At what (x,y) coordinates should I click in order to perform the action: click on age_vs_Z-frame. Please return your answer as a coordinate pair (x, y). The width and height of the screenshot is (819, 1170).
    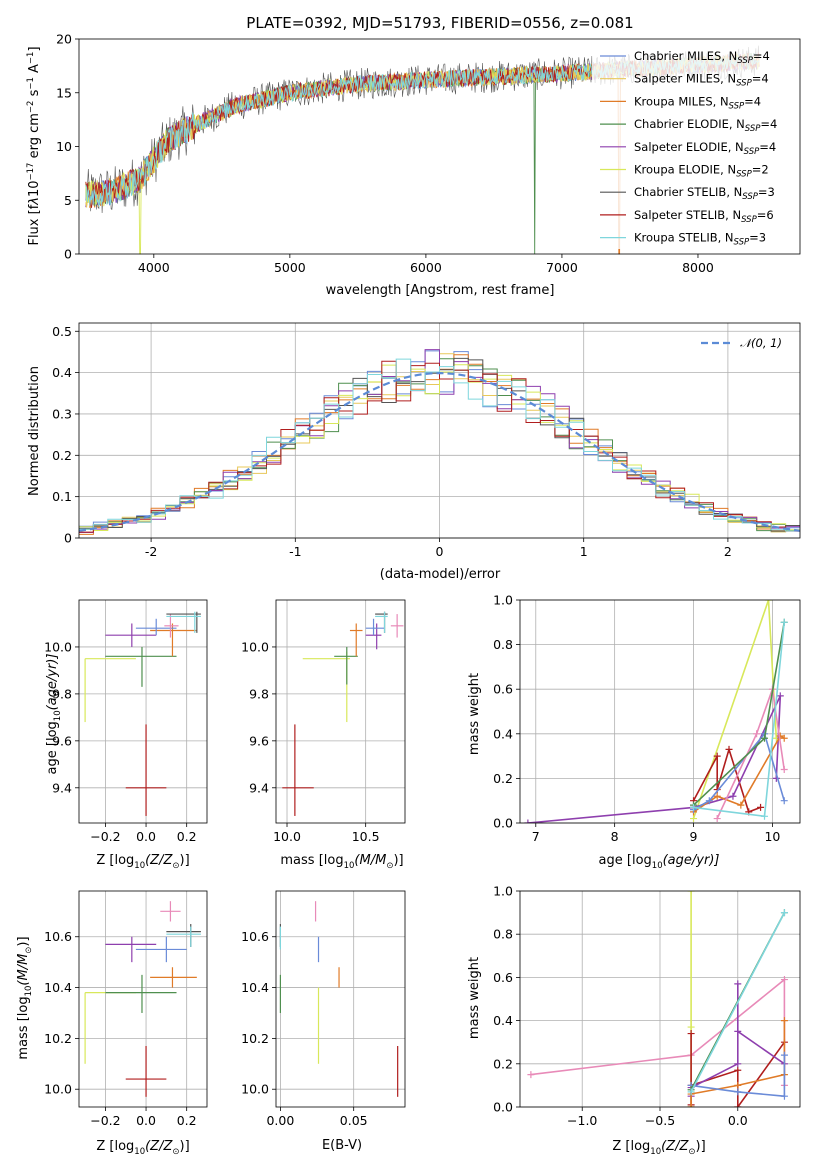
    Looking at the image, I should click on (143, 711).